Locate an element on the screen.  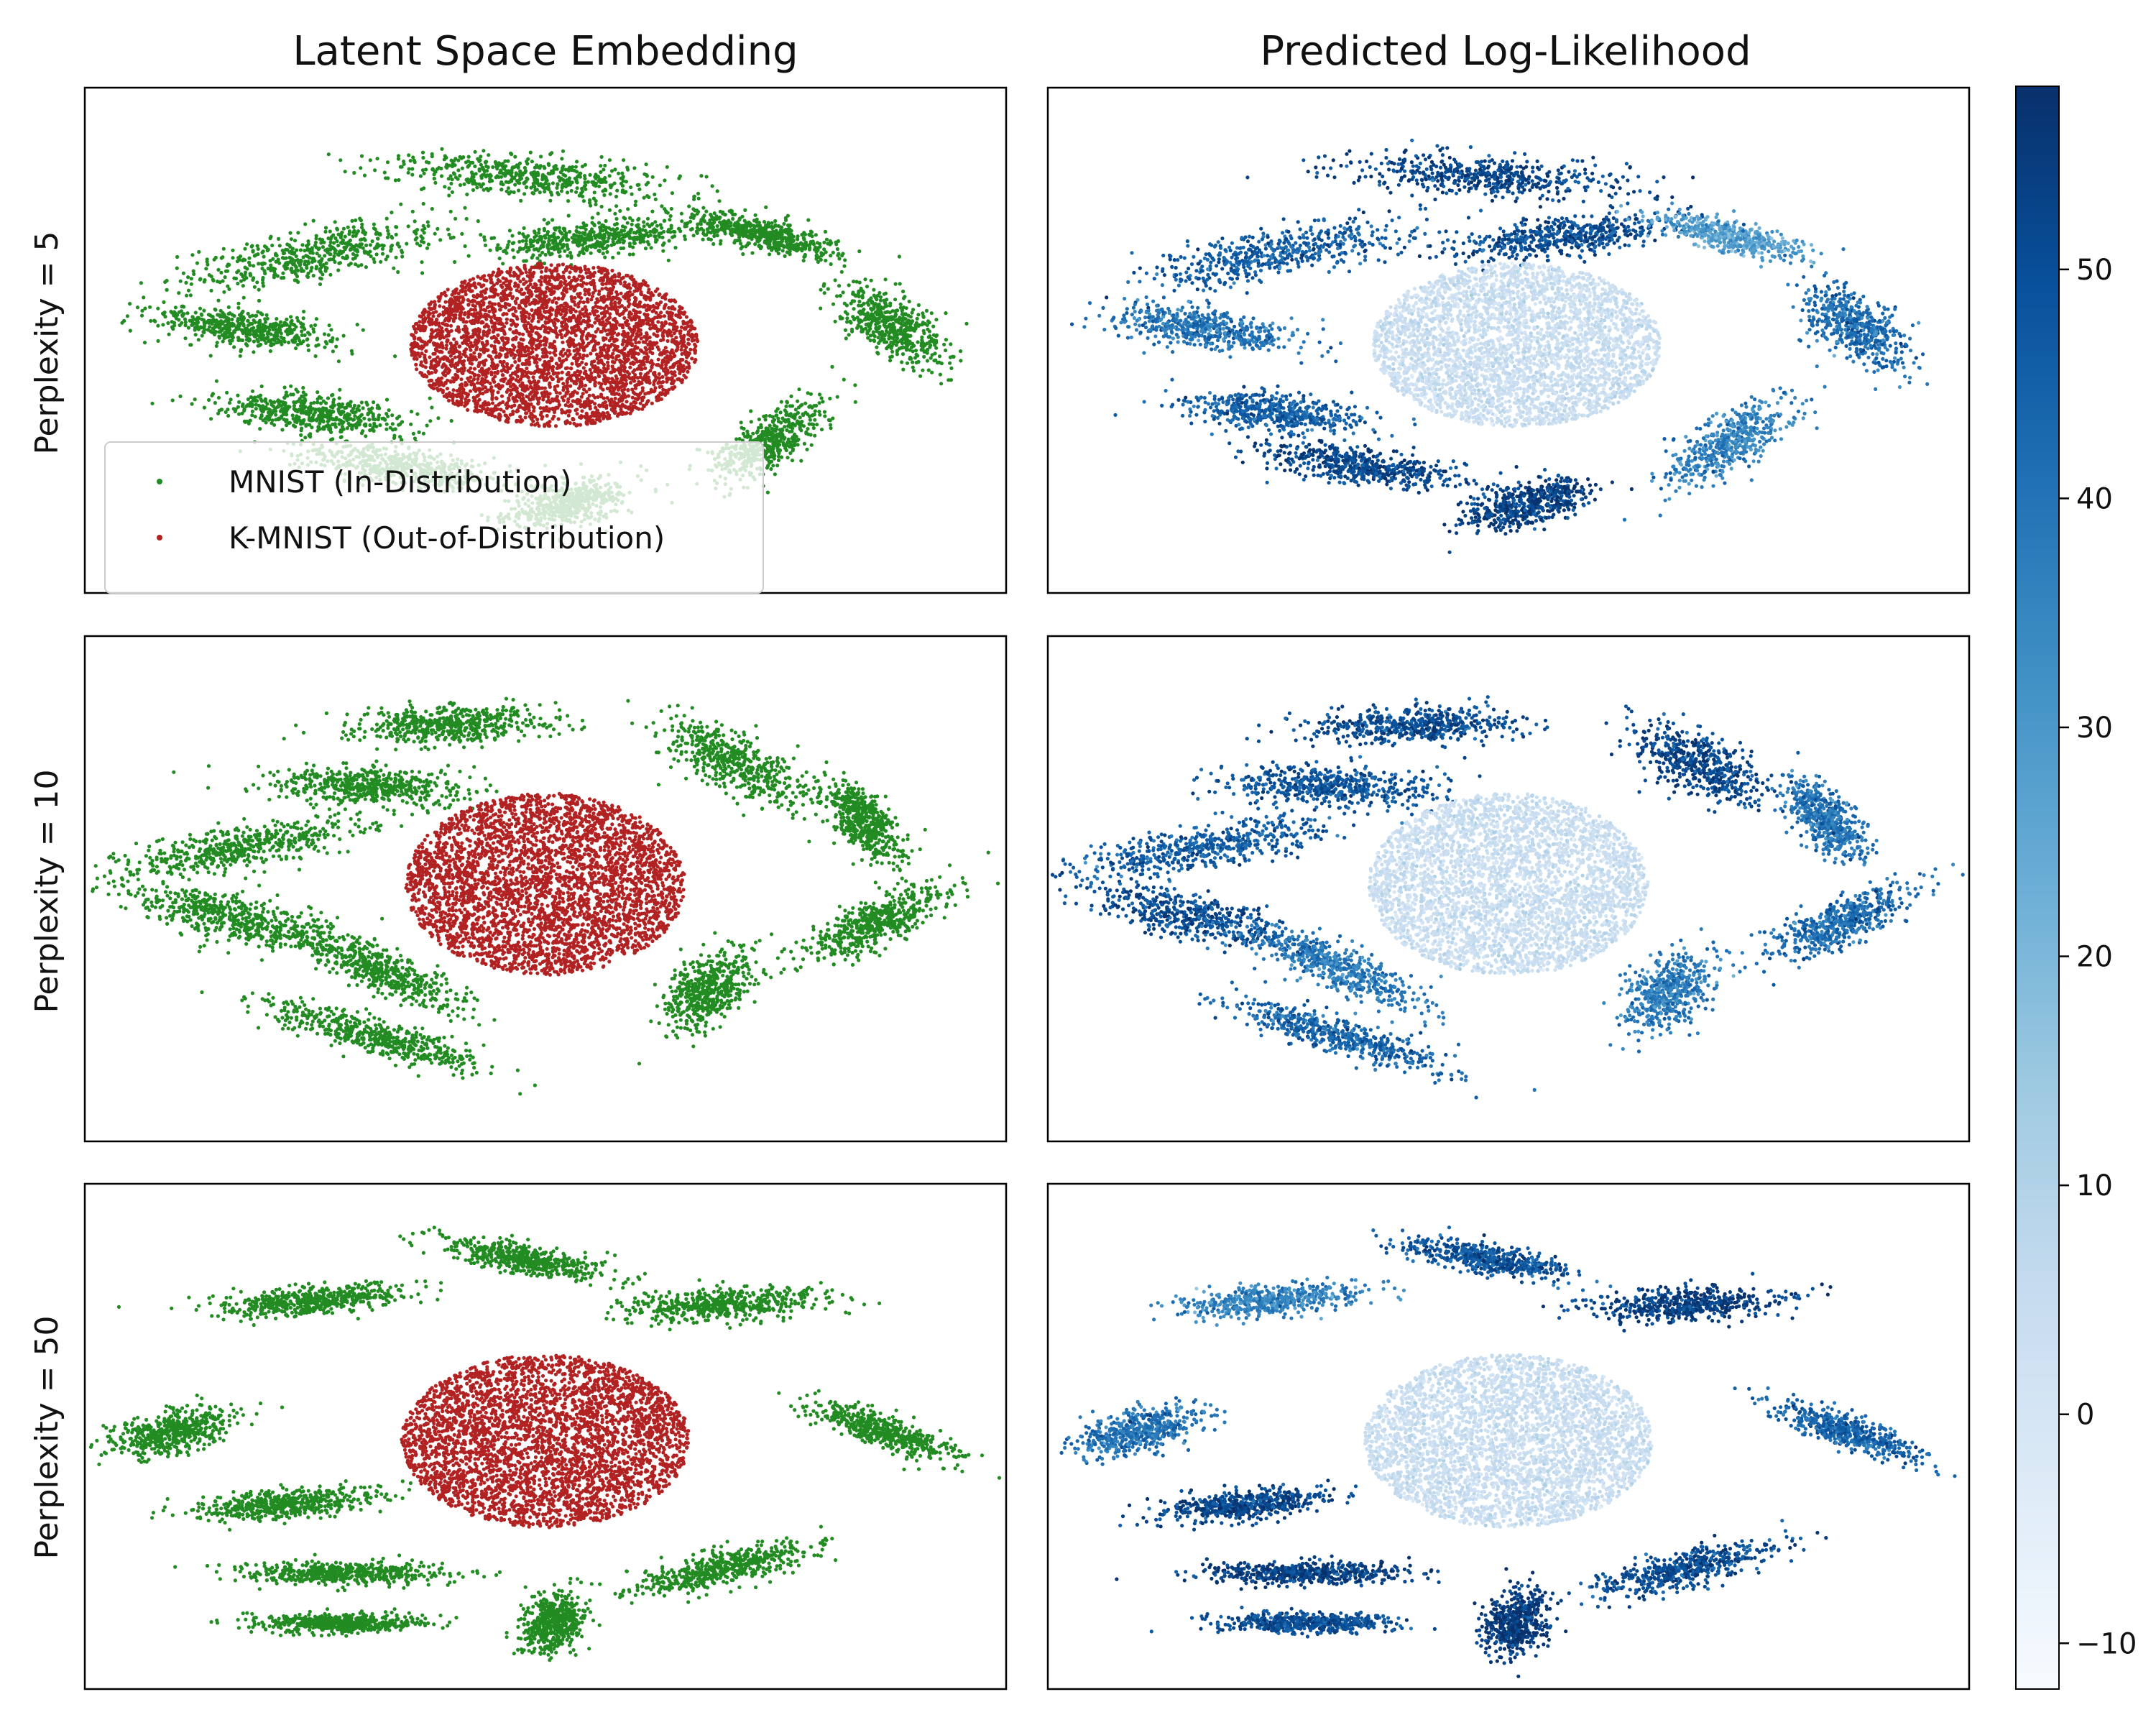
legend-marker-in-distribution is located at coordinates (159, 481).